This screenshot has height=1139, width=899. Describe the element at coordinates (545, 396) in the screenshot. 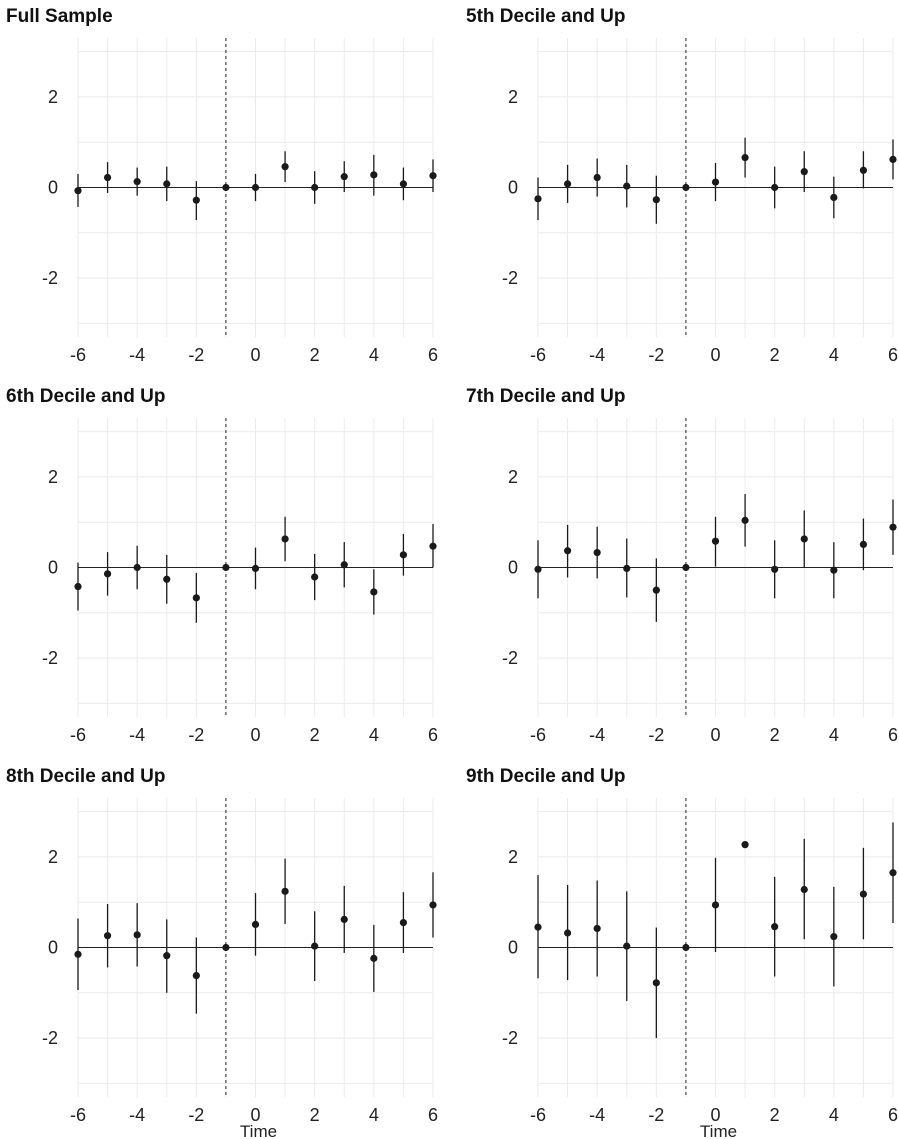

I see `panel-title: 7th Decile and Up` at that location.